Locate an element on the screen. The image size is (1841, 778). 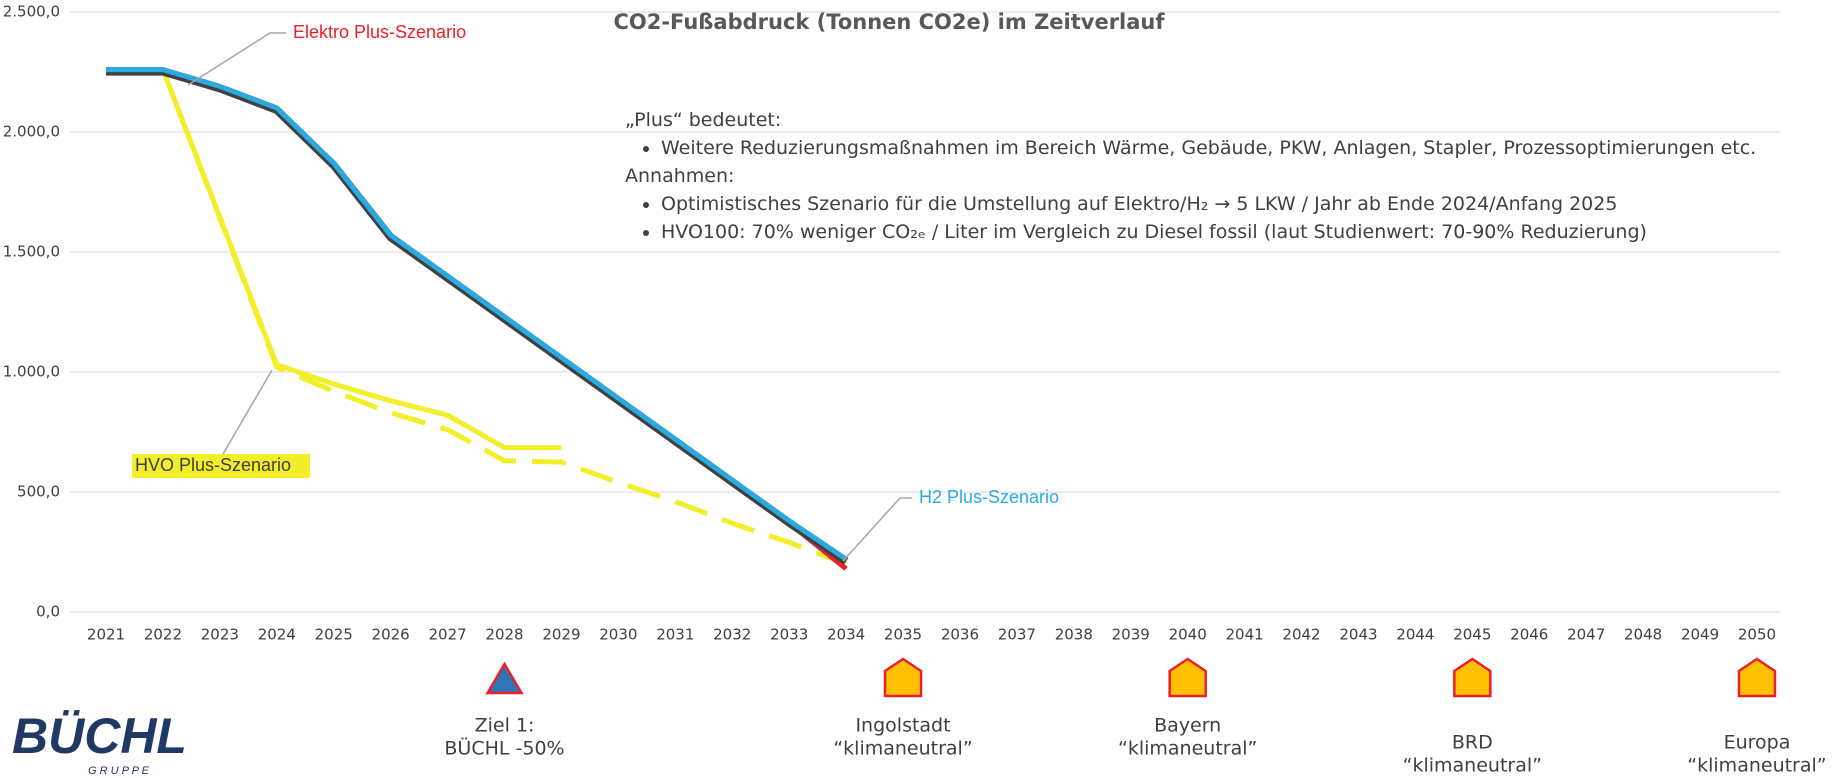
x-tick-label: 2043 is located at coordinates (1358, 635).